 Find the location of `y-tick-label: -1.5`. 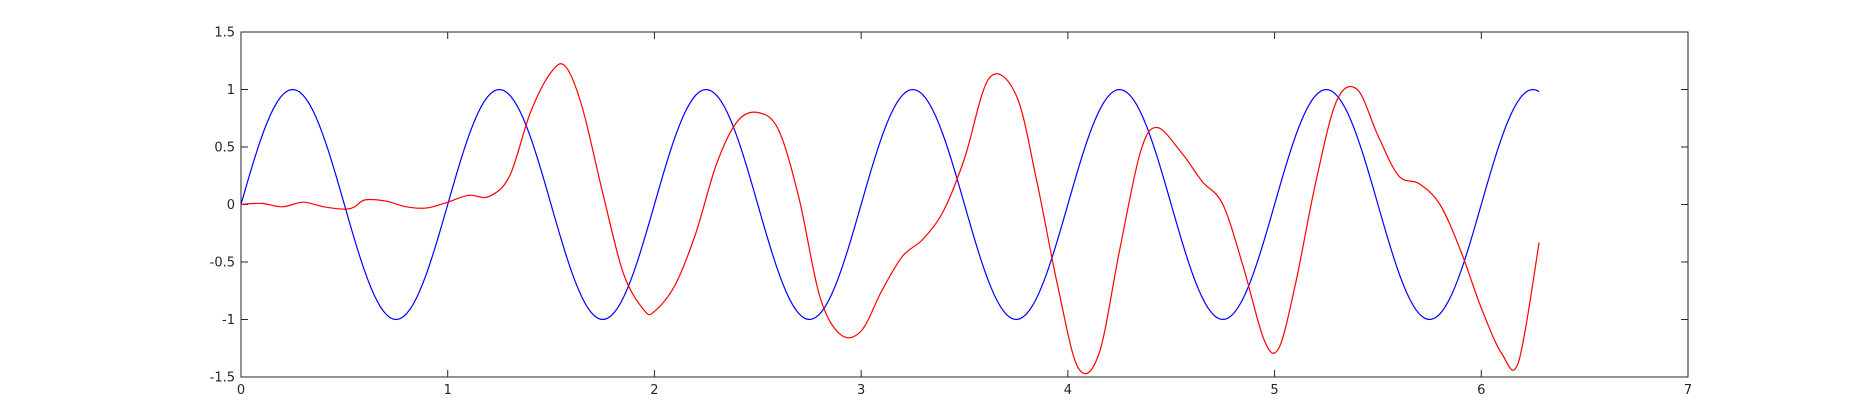

y-tick-label: -1.5 is located at coordinates (222, 378).